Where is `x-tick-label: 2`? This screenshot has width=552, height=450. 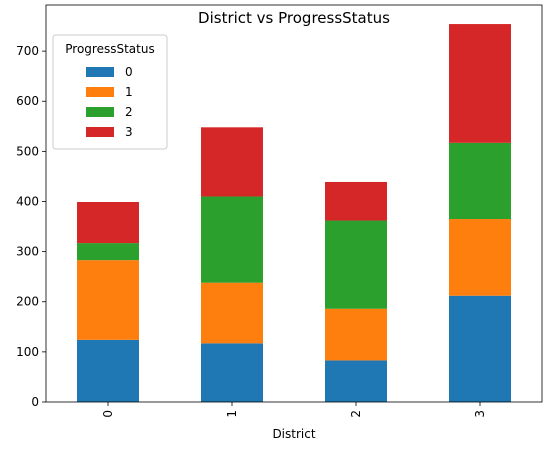
x-tick-label: 2 is located at coordinates (356, 414).